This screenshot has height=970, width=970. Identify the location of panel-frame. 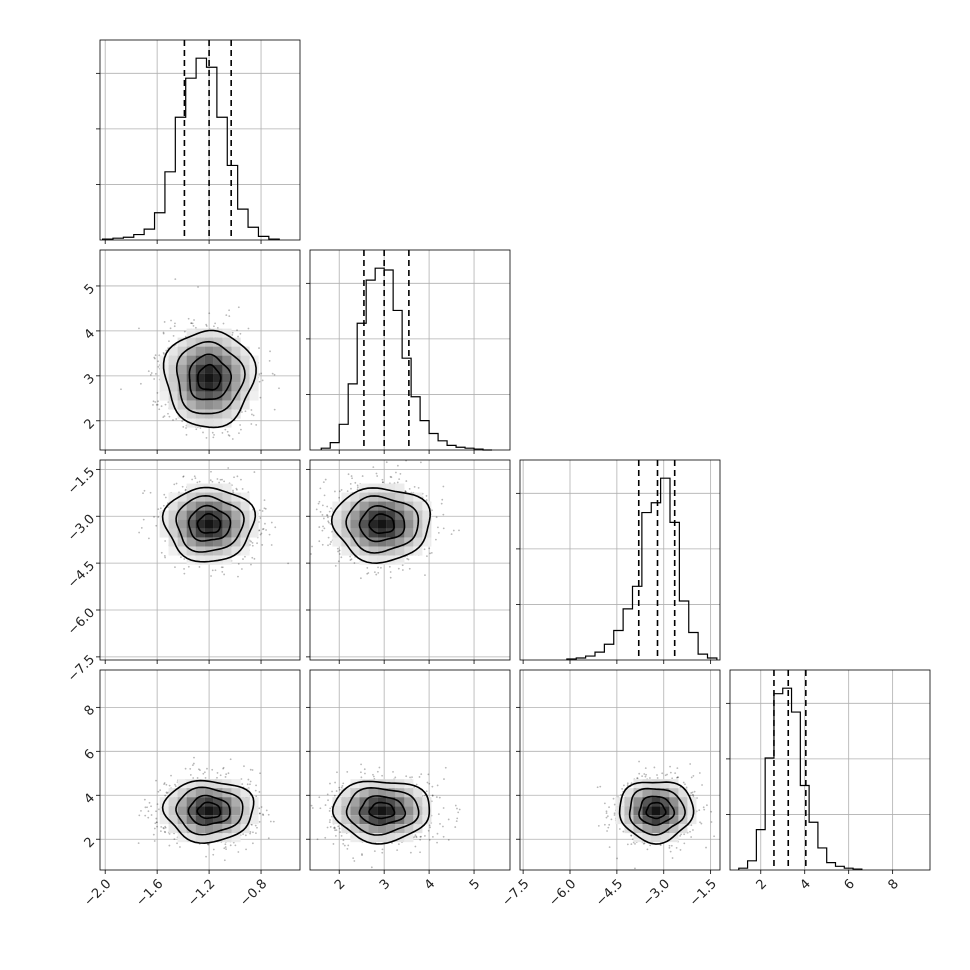
(200, 350).